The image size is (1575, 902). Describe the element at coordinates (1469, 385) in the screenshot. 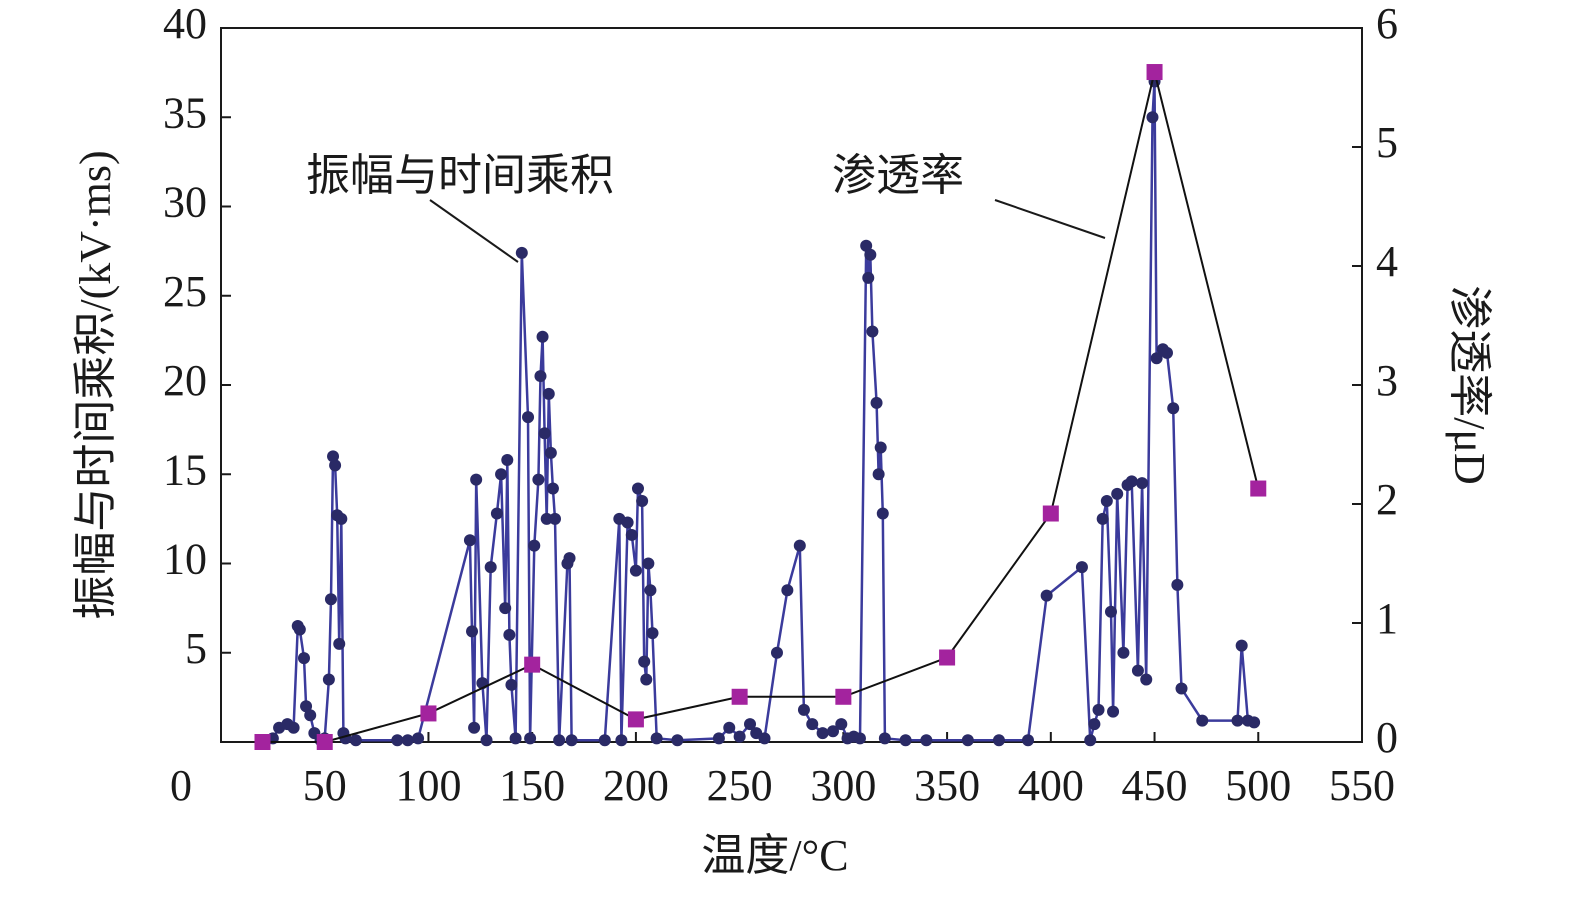

I see `y2-axis-title: 渗透率/μD` at that location.